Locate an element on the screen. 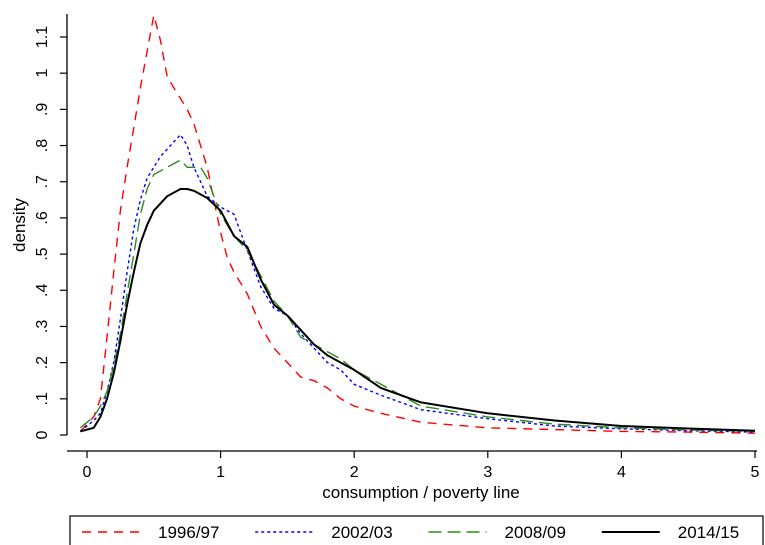 The image size is (765, 545). x-tick-label: 0 is located at coordinates (87, 472).